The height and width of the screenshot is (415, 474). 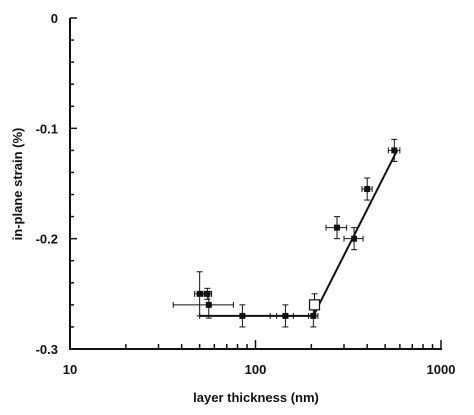 I want to click on open-square-marker, so click(x=314, y=305).